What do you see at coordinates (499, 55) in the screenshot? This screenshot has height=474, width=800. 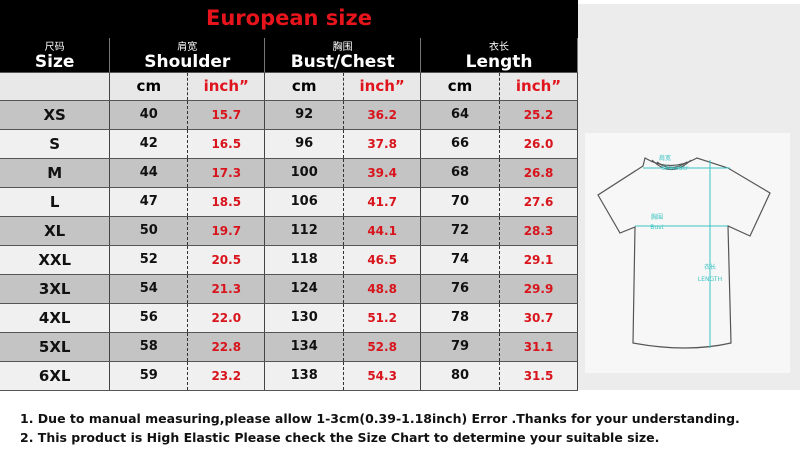 I see `length-header: 衣长 Length` at bounding box center [499, 55].